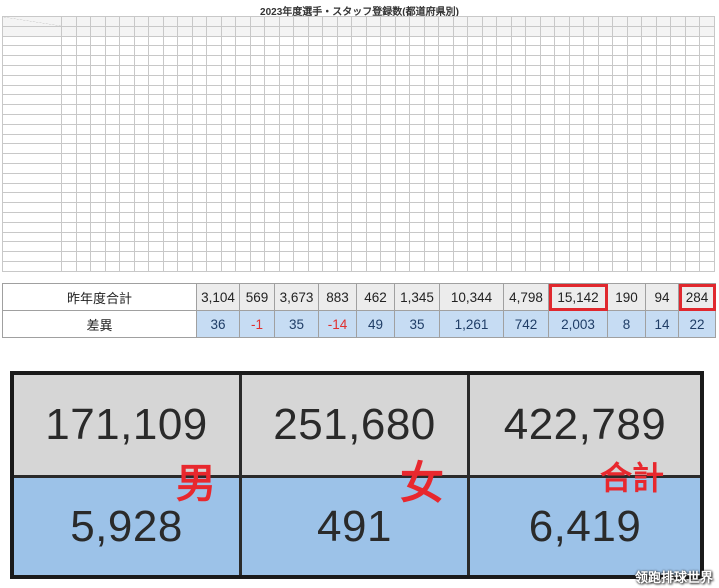 Image resolution: width=719 pixels, height=588 pixels. Describe the element at coordinates (337, 297) in the screenshot. I see `prev-value: 883` at that location.